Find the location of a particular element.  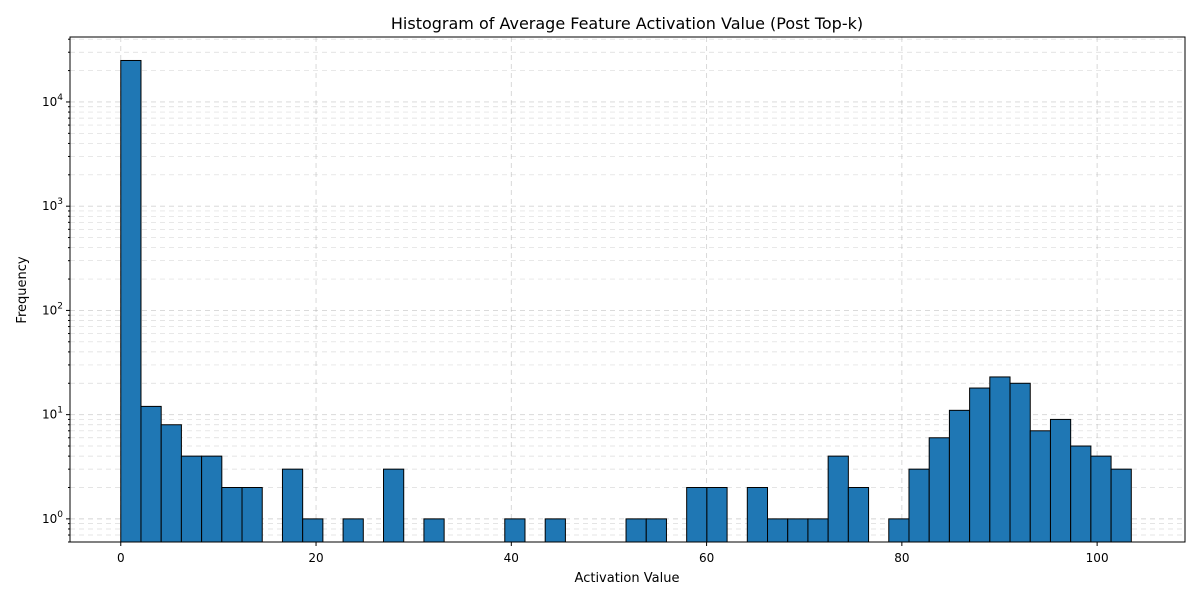

x-axis-label: Activation Value is located at coordinates (627, 578).